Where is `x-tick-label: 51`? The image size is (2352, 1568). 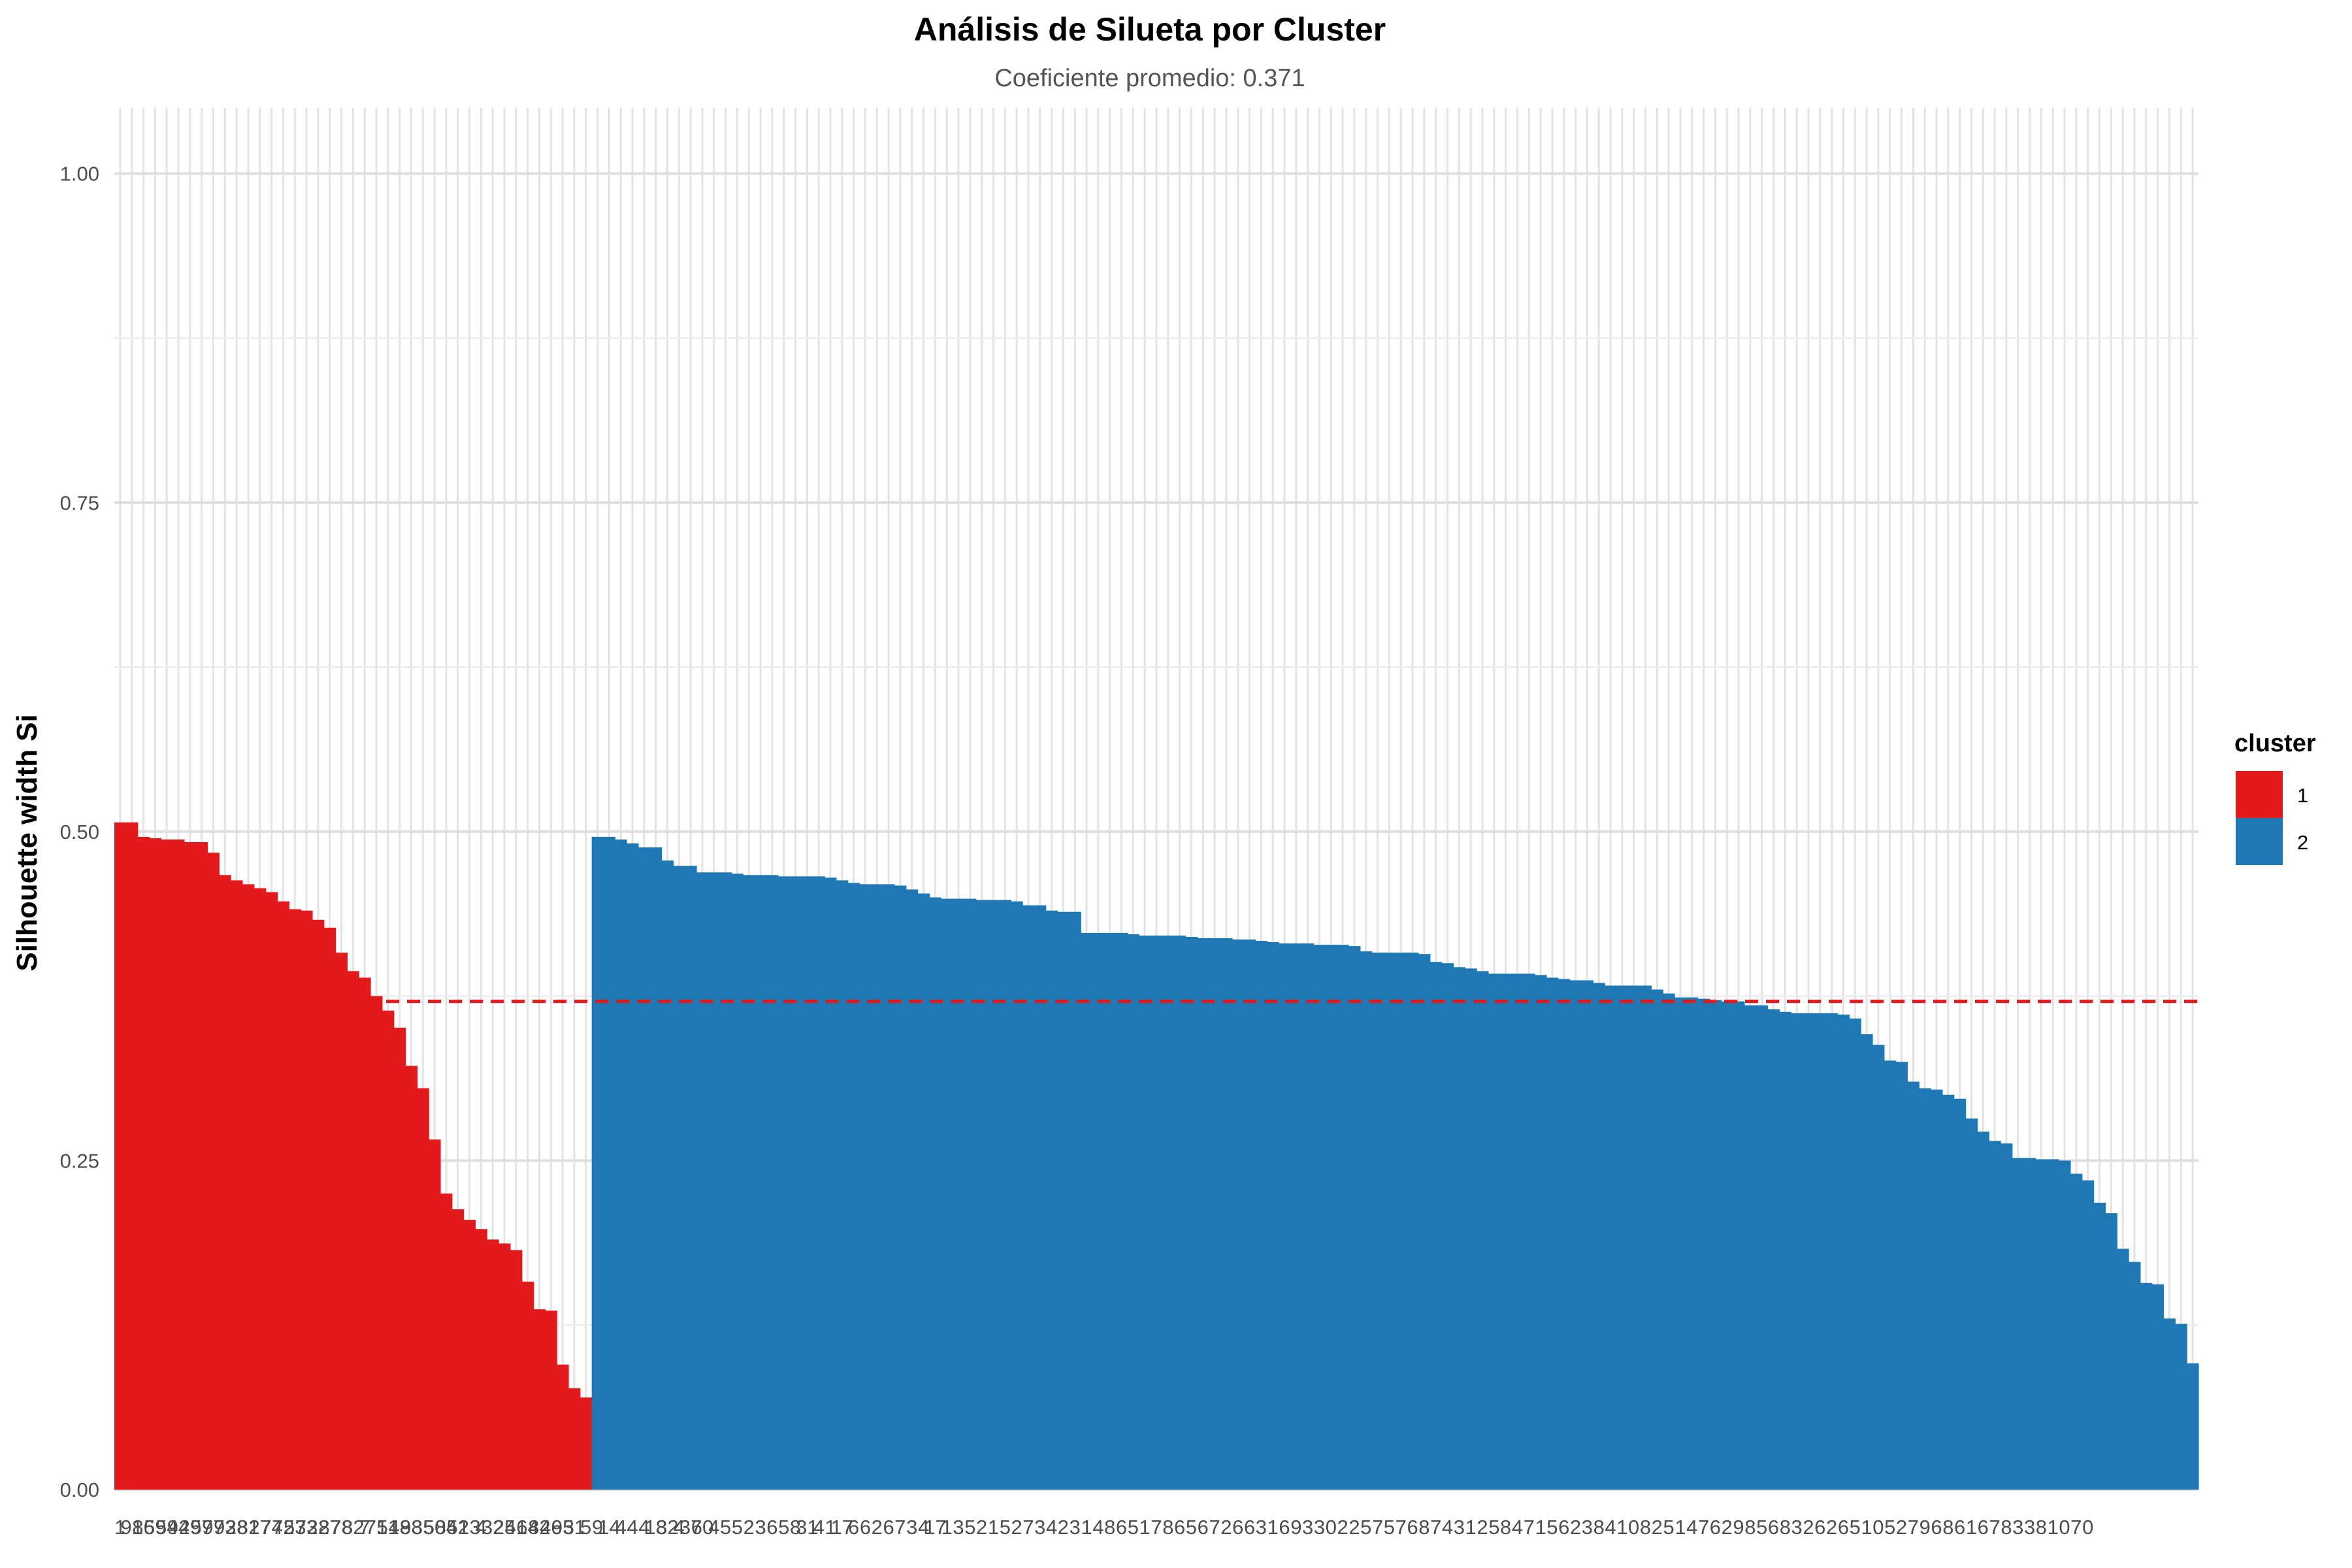
x-tick-label: 51 is located at coordinates (388, 1527).